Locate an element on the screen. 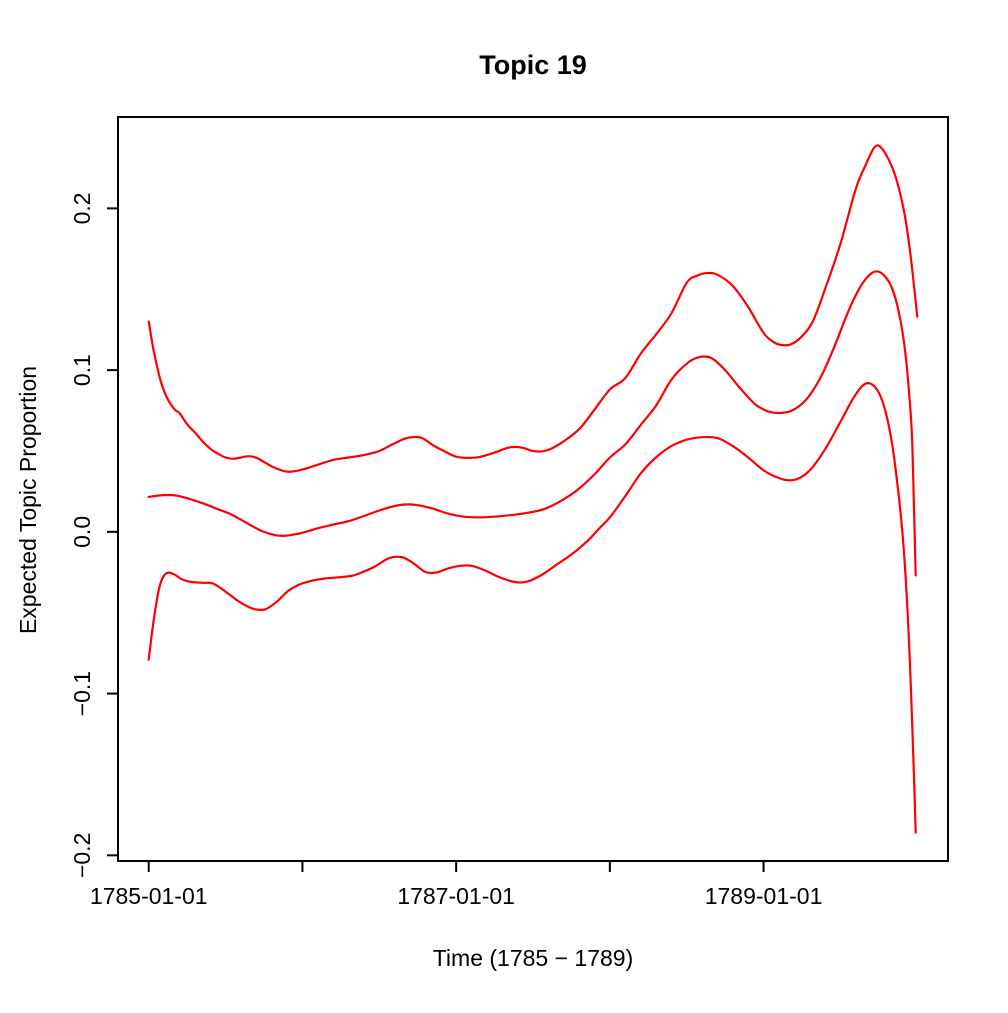  chart-title: Topic 19 is located at coordinates (533, 65).